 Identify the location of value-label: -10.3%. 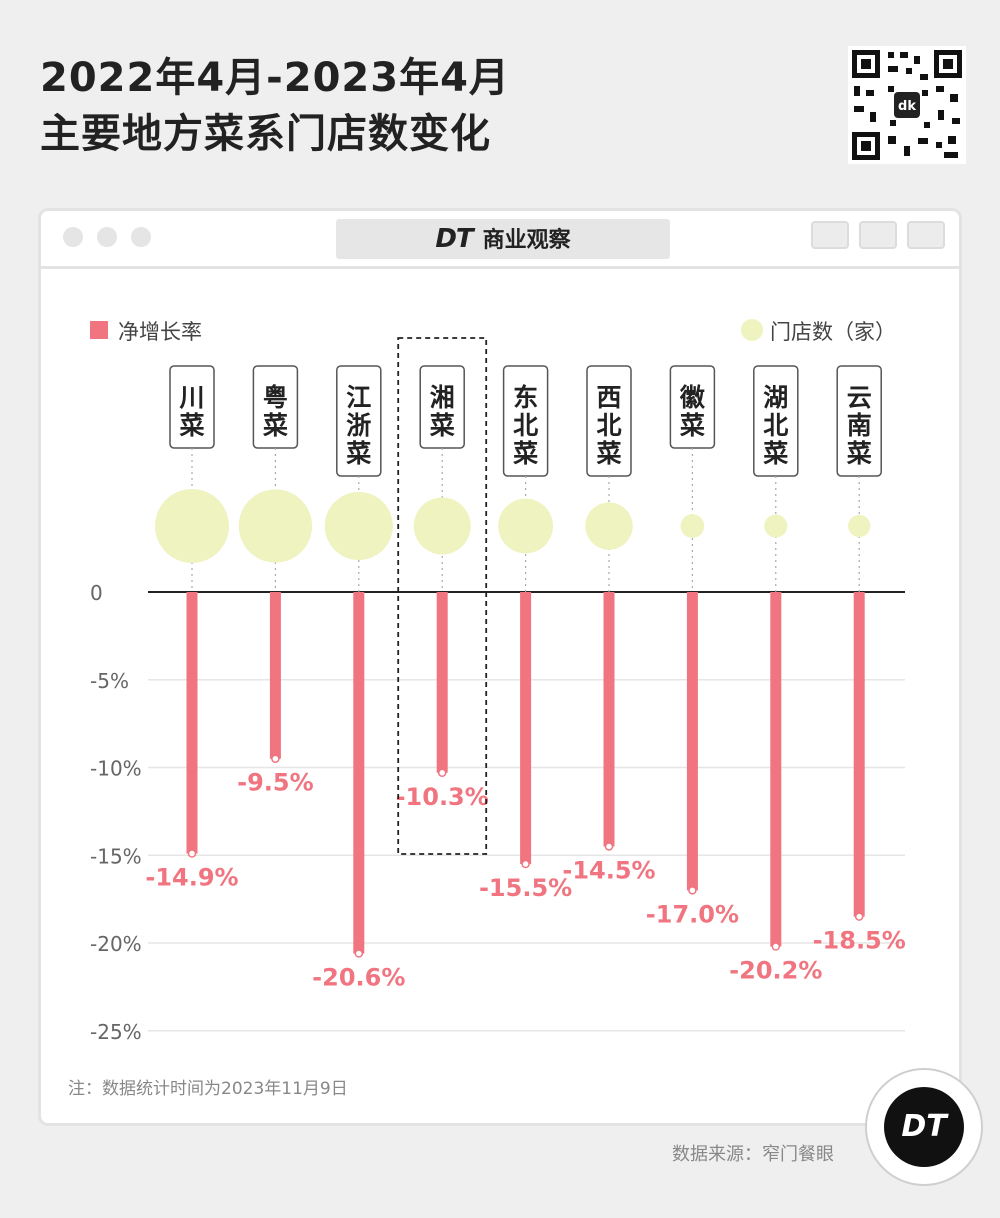
(442, 797).